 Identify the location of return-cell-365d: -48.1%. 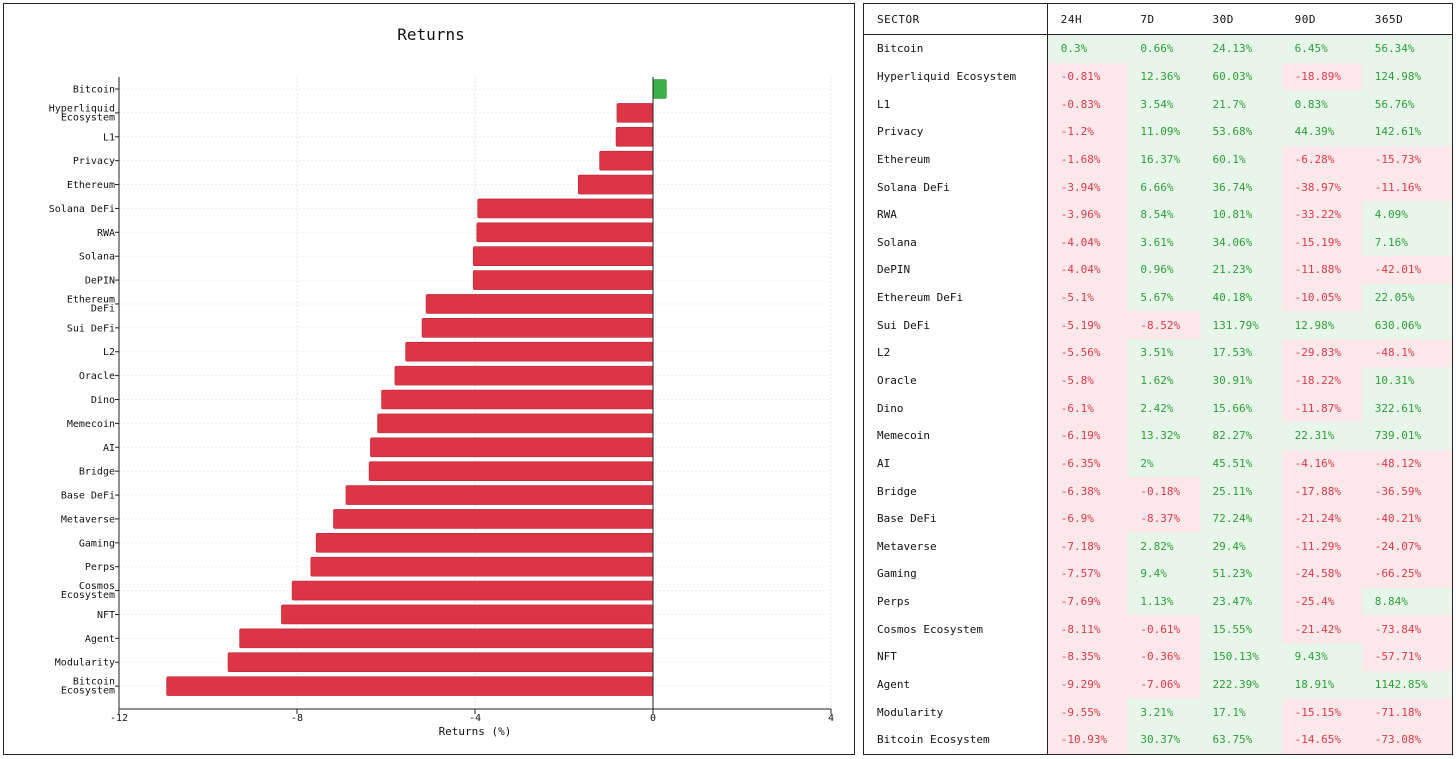
(1406, 353).